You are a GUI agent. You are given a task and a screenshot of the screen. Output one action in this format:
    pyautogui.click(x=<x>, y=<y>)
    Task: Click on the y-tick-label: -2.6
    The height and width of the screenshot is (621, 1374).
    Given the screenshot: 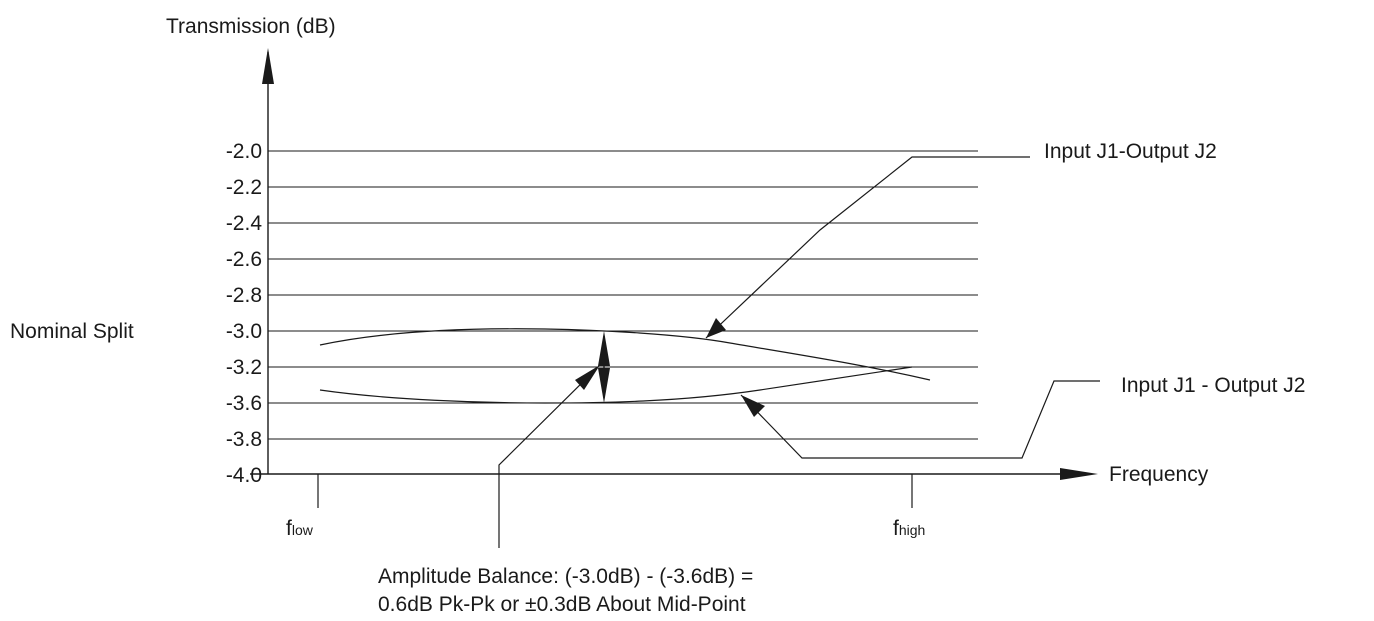 What is the action you would take?
    pyautogui.click(x=244, y=259)
    